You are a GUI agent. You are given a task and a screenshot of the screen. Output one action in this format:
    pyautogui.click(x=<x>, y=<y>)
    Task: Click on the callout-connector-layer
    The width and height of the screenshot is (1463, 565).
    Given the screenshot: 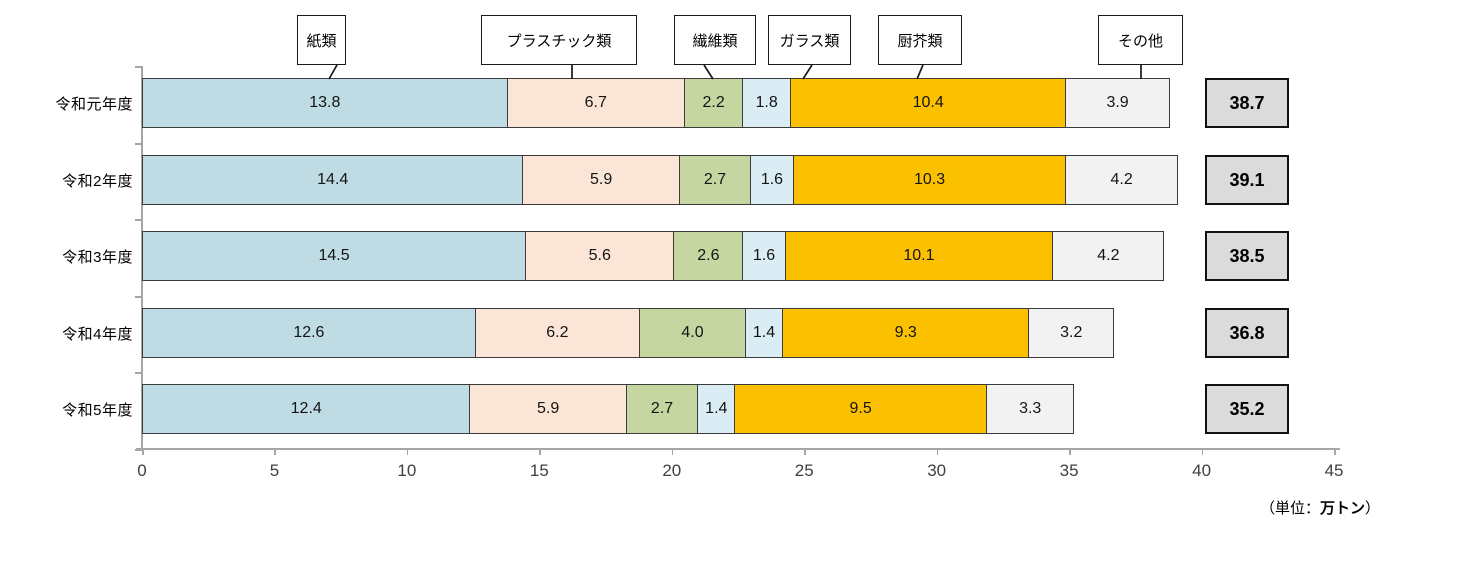 What is the action you would take?
    pyautogui.click(x=735, y=72)
    